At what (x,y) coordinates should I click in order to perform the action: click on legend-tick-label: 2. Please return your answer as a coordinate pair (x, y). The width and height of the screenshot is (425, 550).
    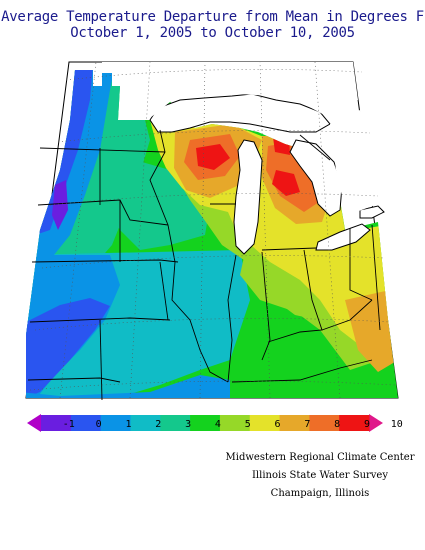
    Looking at the image, I should click on (158, 424).